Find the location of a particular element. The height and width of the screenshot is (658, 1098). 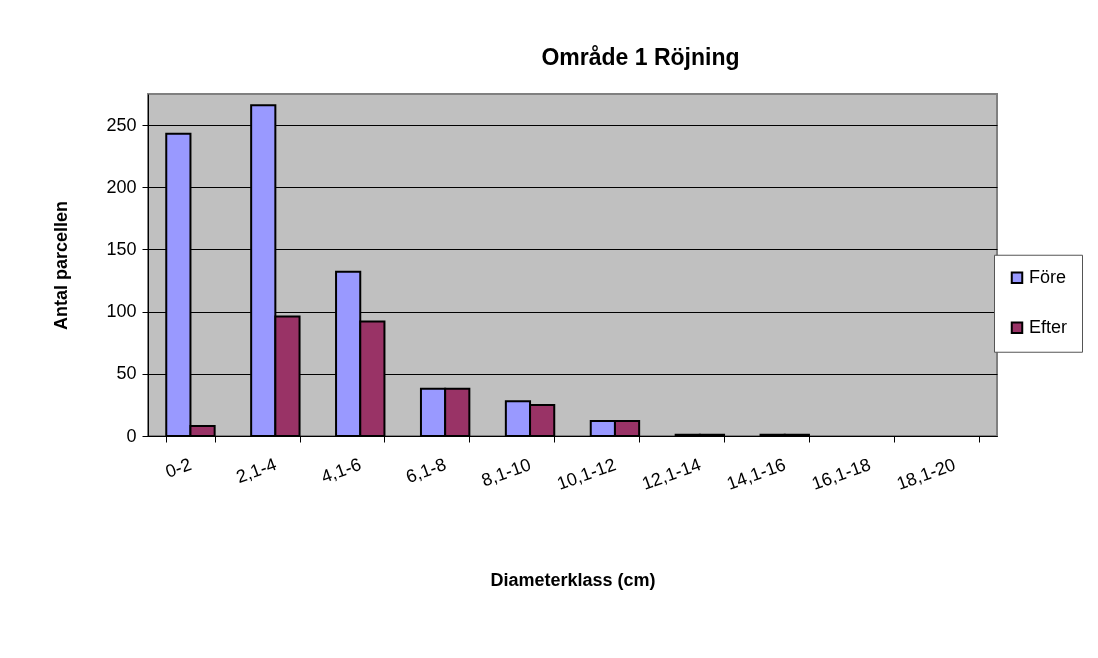

legend-label: Före is located at coordinates (1048, 276).